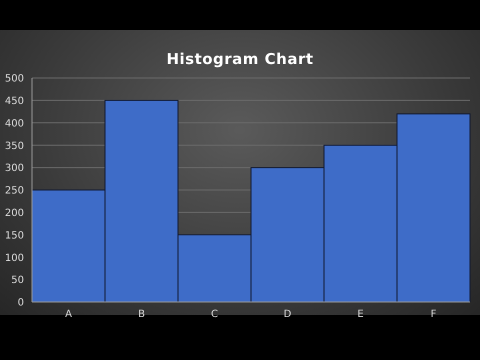 The height and width of the screenshot is (360, 480). I want to click on y-tick-label: 450, so click(14, 101).